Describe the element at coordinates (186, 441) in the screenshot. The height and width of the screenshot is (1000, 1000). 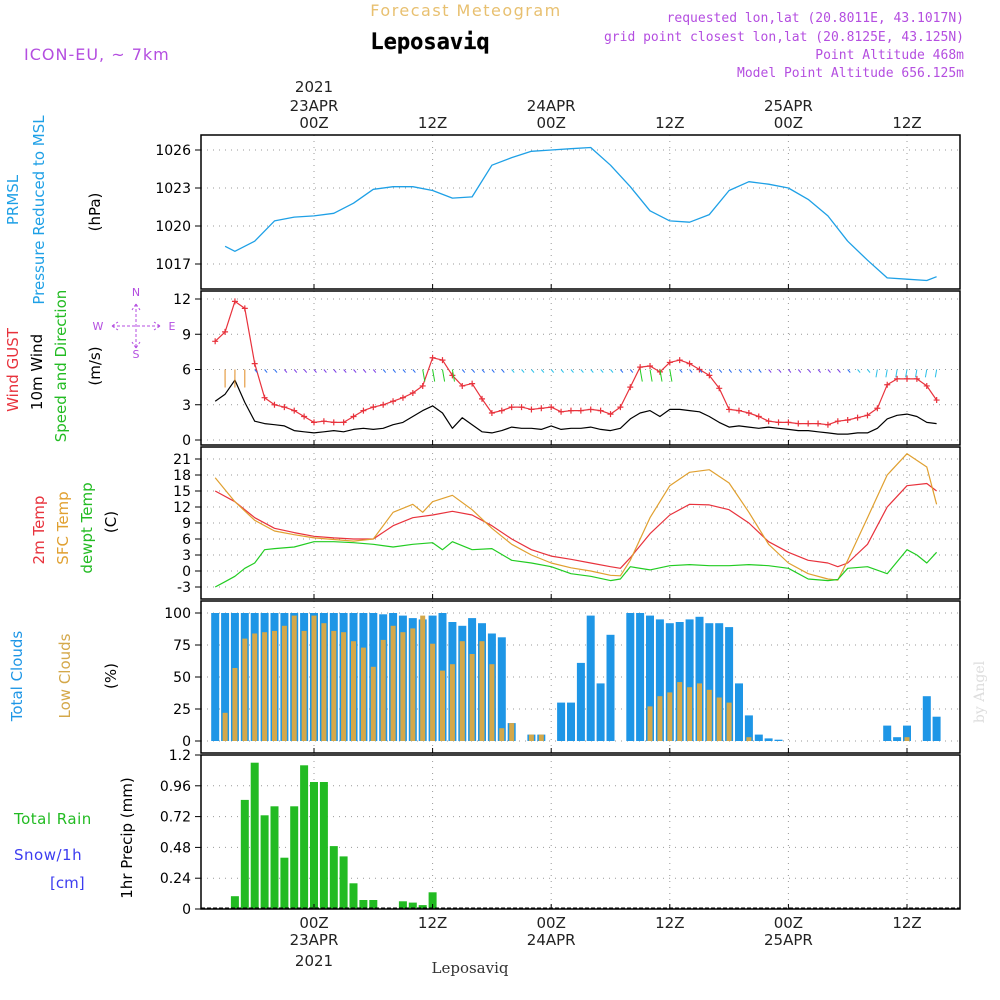
I see `wind-y-tick-label: 0` at that location.